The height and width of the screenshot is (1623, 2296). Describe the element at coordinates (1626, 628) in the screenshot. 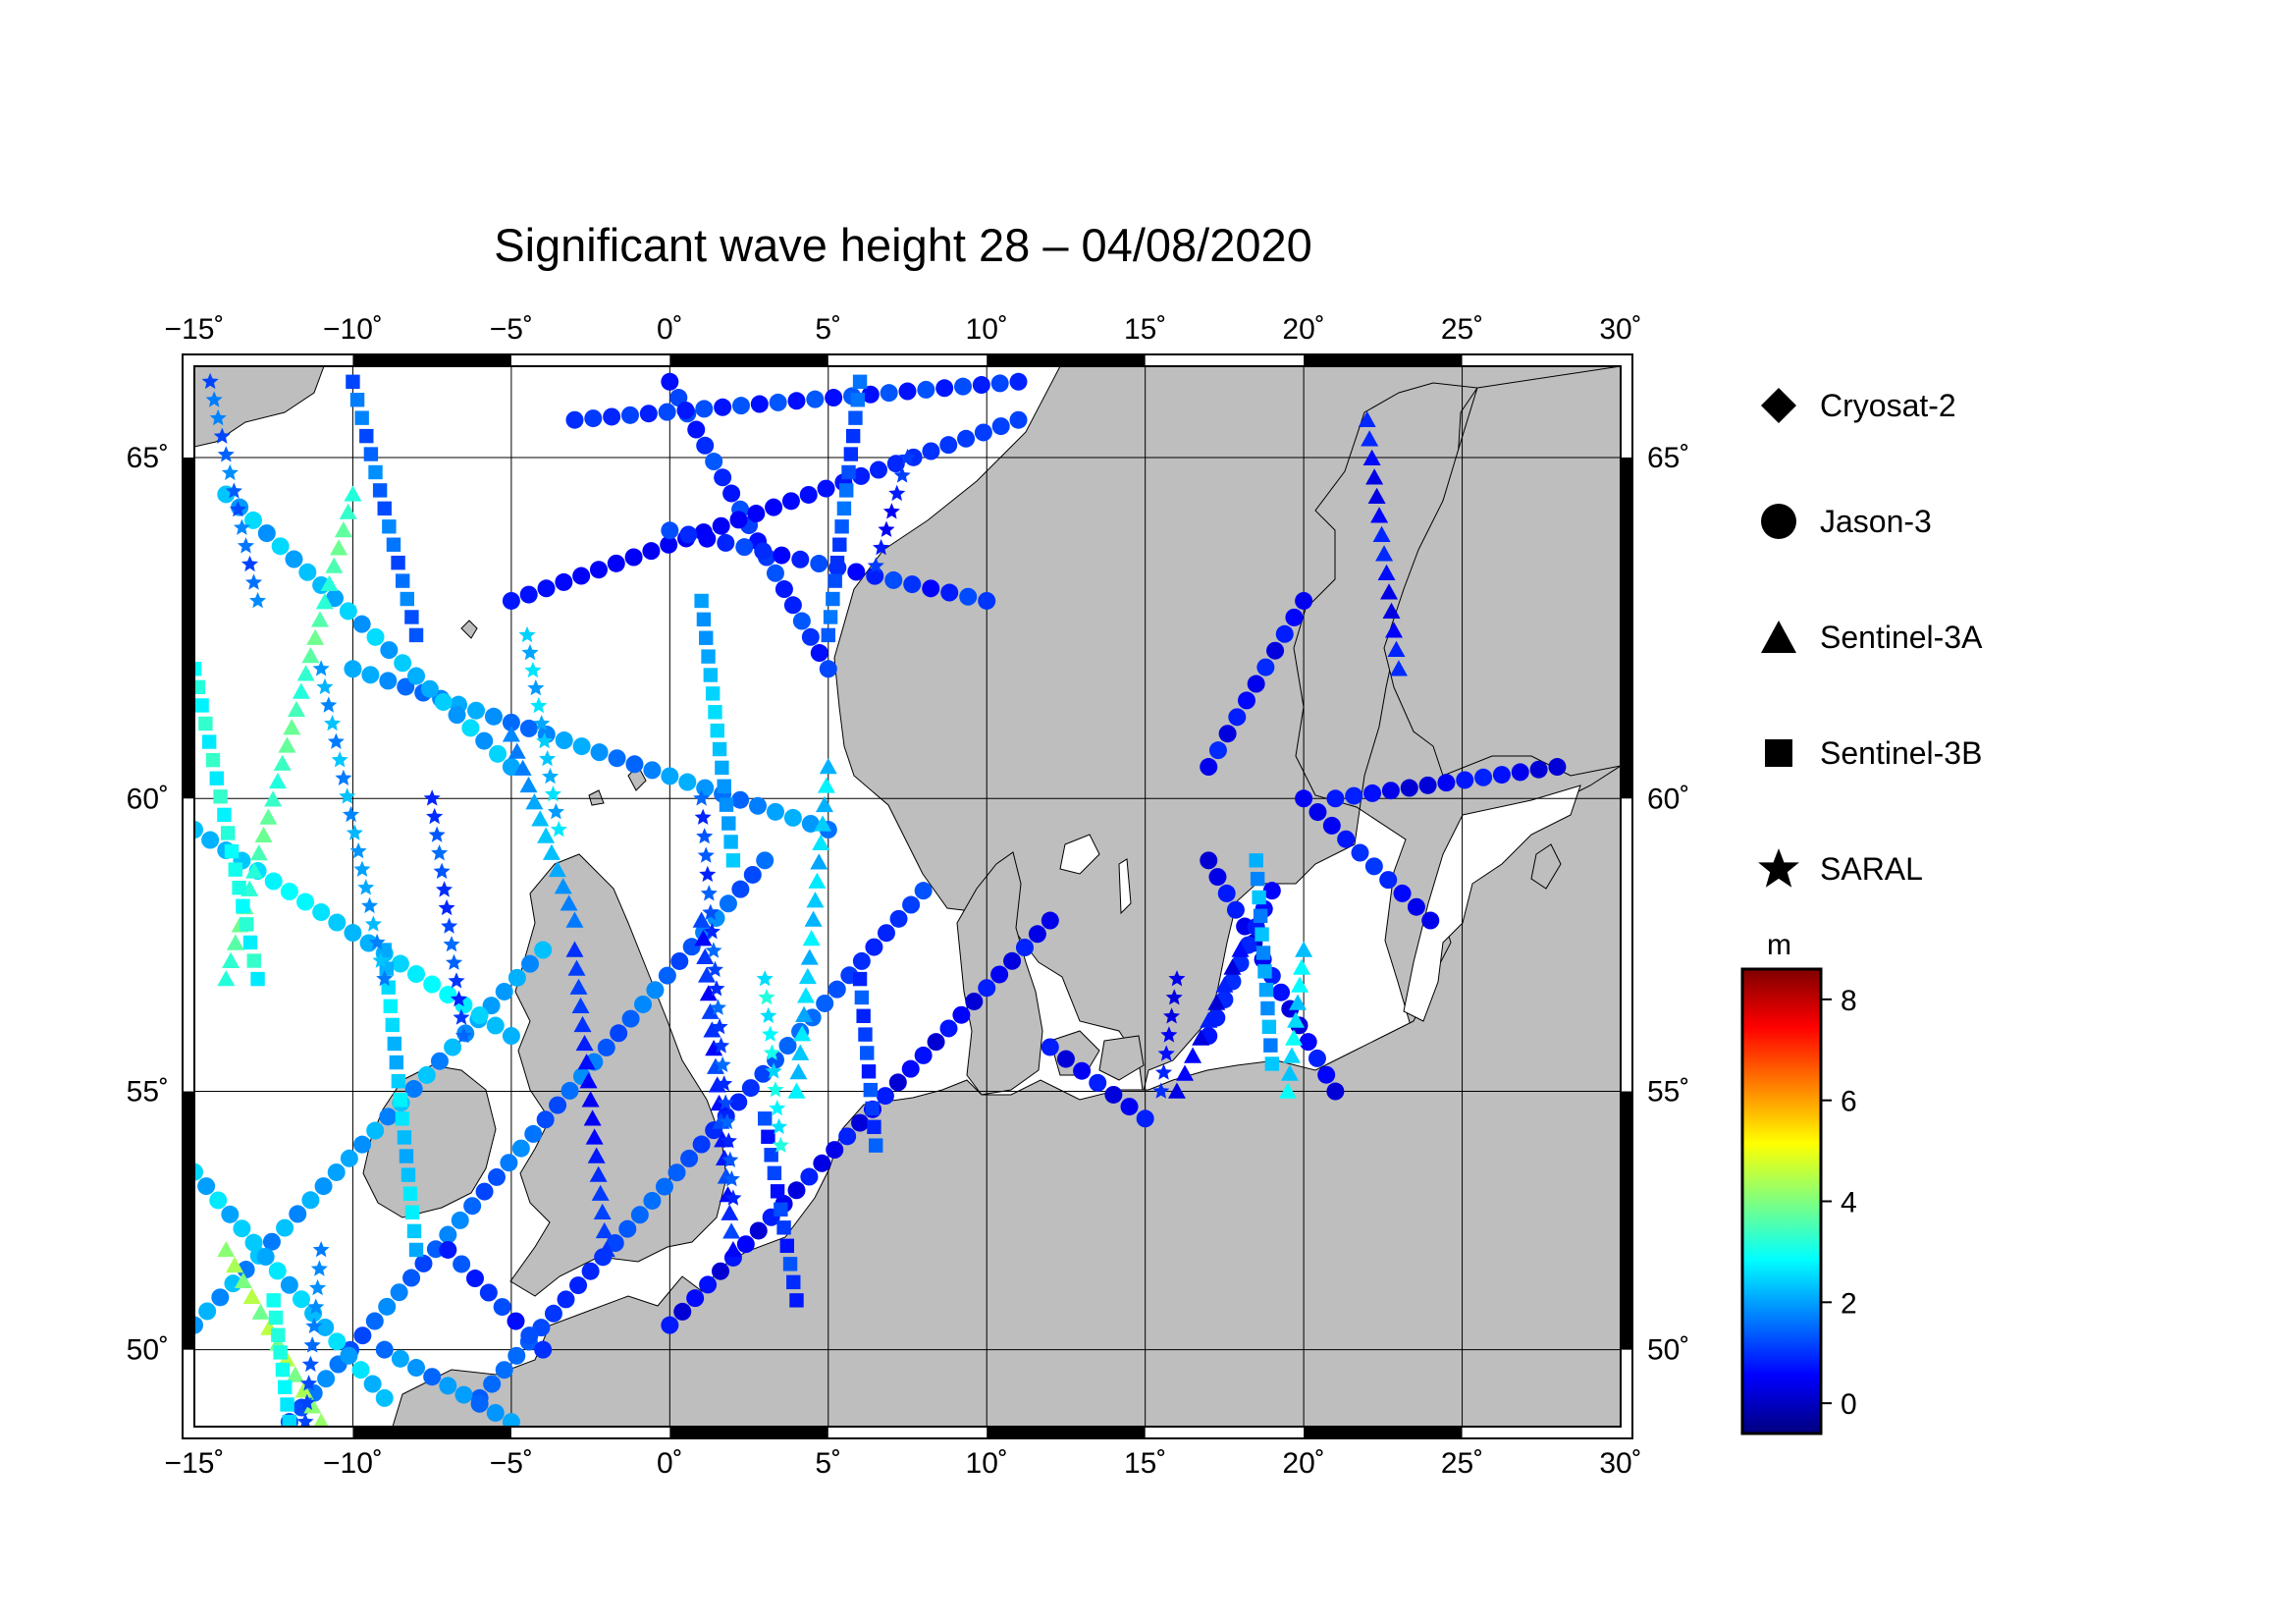

I see `frame-bar-right` at that location.